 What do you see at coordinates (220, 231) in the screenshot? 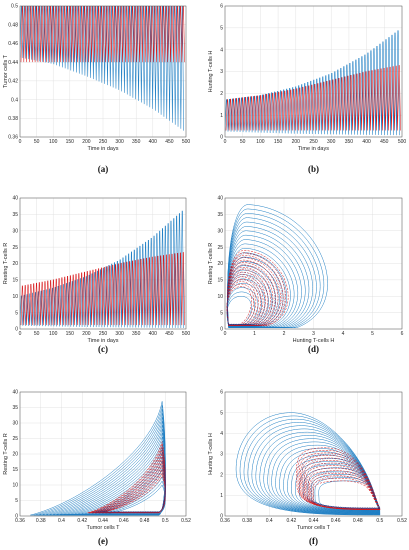
I see `y-tick-label: 30` at bounding box center [220, 231].